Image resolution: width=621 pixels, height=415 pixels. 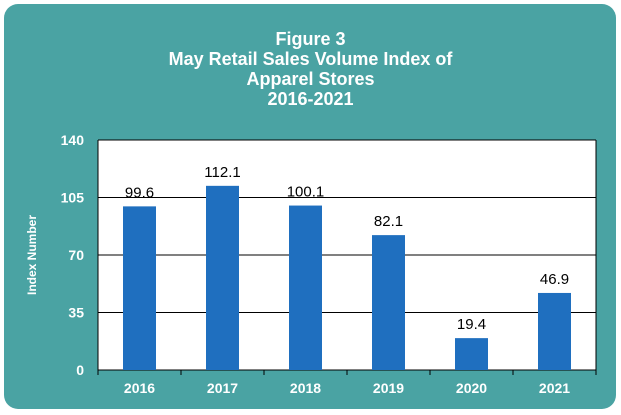 I want to click on x-tick-label: 2017, so click(x=222, y=388).